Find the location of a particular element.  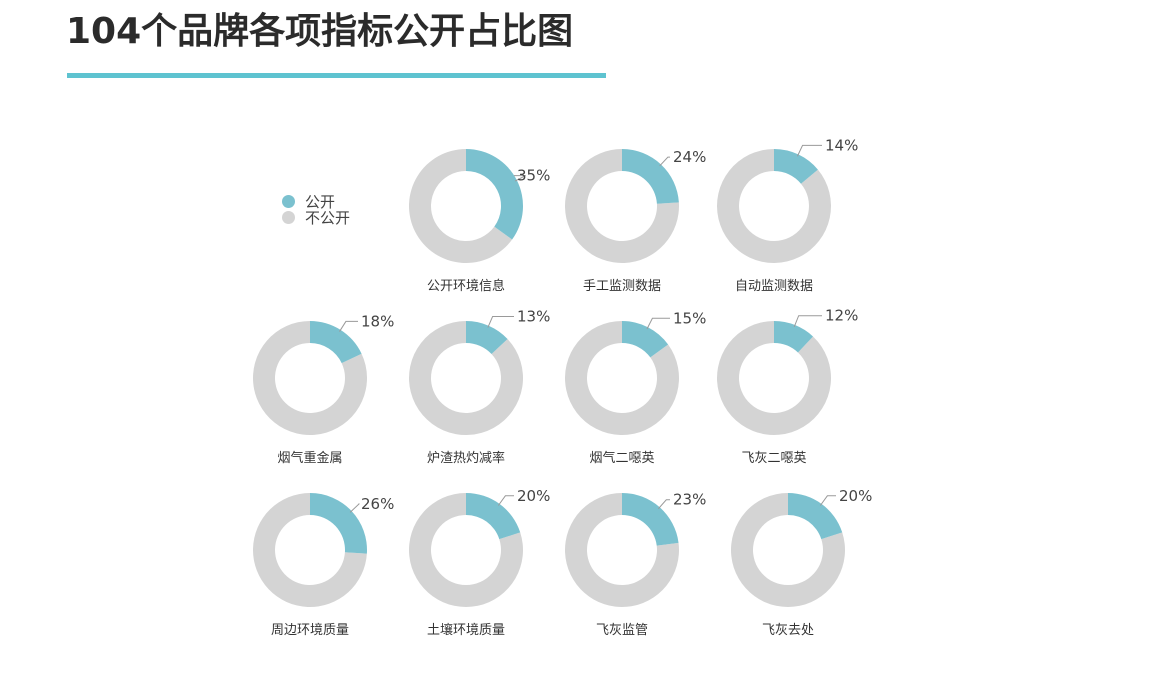

chart-label: 自动监测数据 is located at coordinates (774, 286).